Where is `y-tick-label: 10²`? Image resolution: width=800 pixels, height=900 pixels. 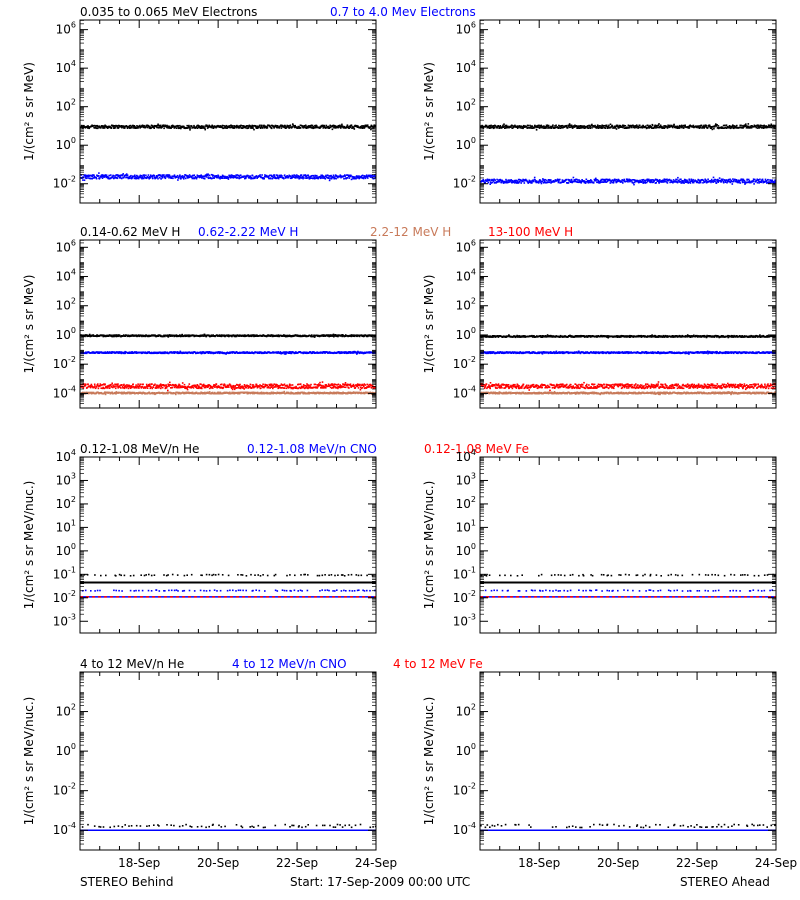
y-tick-label: 10² is located at coordinates (466, 106).